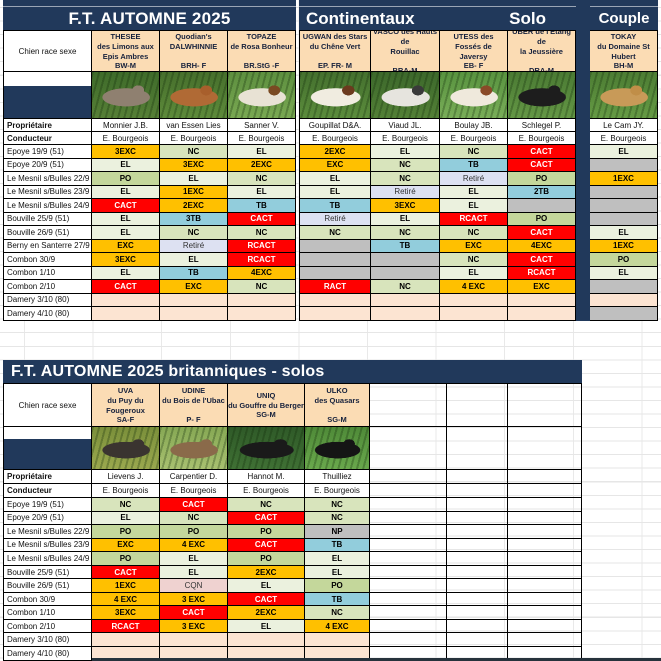 The width and height of the screenshot is (661, 661). I want to click on result-cell: TB, so click(405, 246).